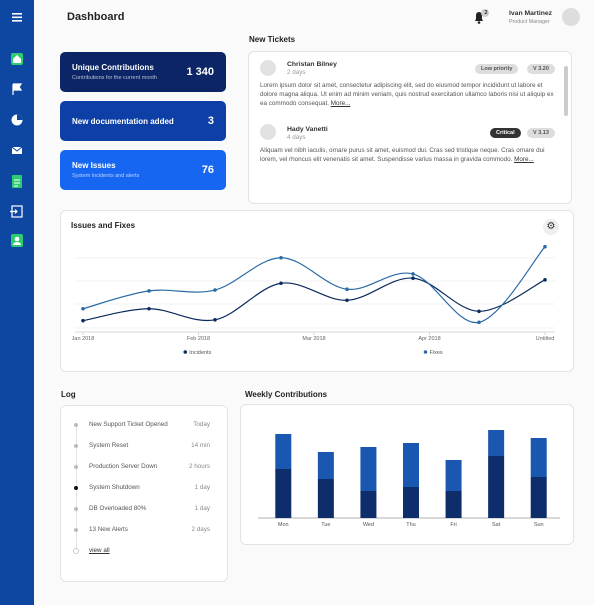 This screenshot has width=594, height=605. What do you see at coordinates (541, 69) in the screenshot?
I see `ticket-version: V 3.20` at bounding box center [541, 69].